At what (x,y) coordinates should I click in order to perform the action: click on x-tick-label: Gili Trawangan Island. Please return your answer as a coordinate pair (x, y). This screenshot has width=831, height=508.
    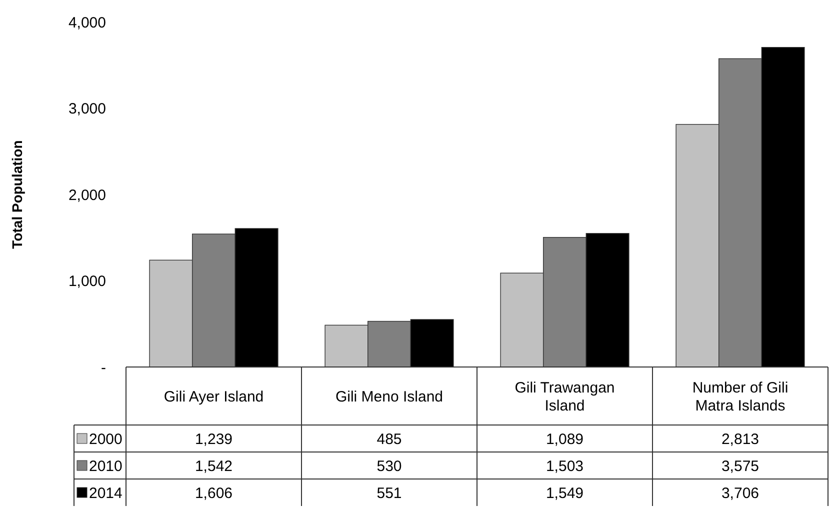
    Looking at the image, I should click on (564, 396).